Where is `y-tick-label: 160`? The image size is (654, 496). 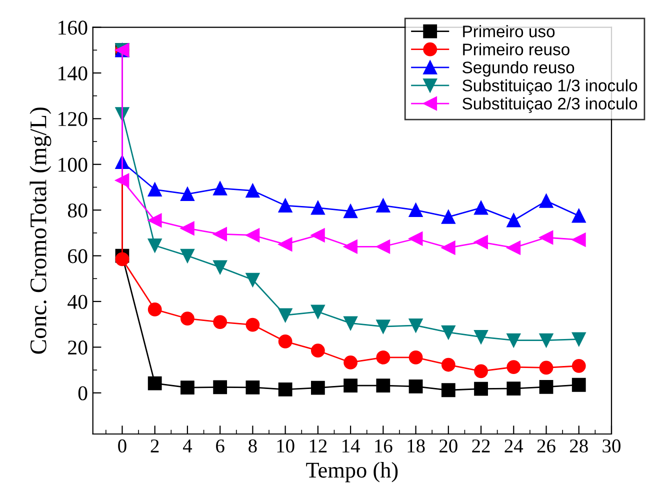
y-tick-label: 160 is located at coordinates (73, 27).